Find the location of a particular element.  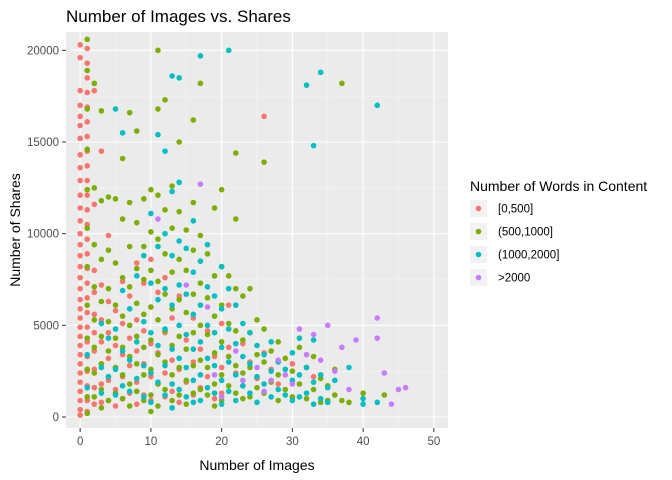

x-tick-label: 30 is located at coordinates (292, 442).